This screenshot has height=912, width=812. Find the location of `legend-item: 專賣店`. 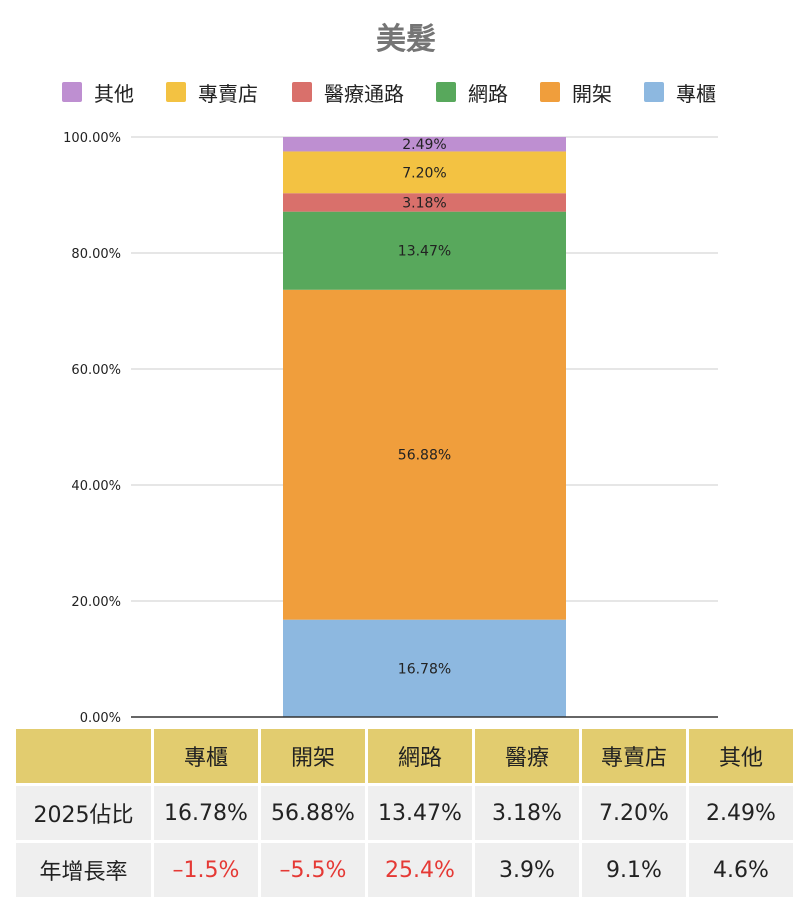

legend-item: 專賣店 is located at coordinates (212, 93).